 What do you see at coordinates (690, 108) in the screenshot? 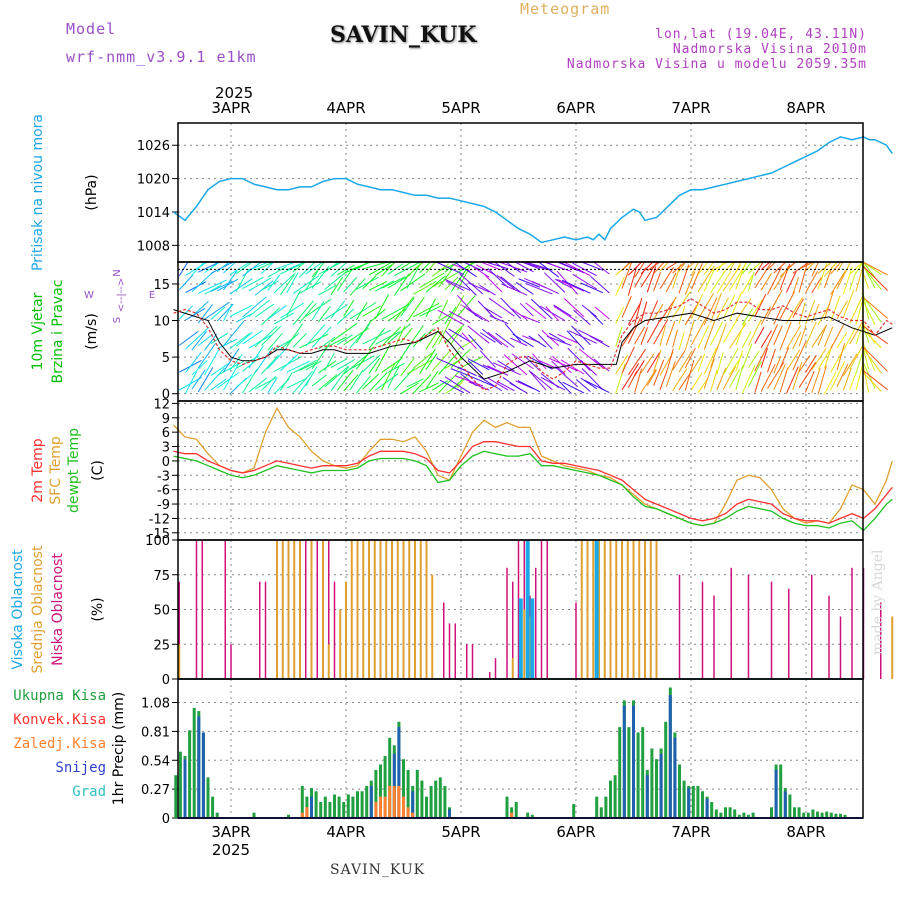
I see `x-top-date-label: 7APR` at bounding box center [690, 108].